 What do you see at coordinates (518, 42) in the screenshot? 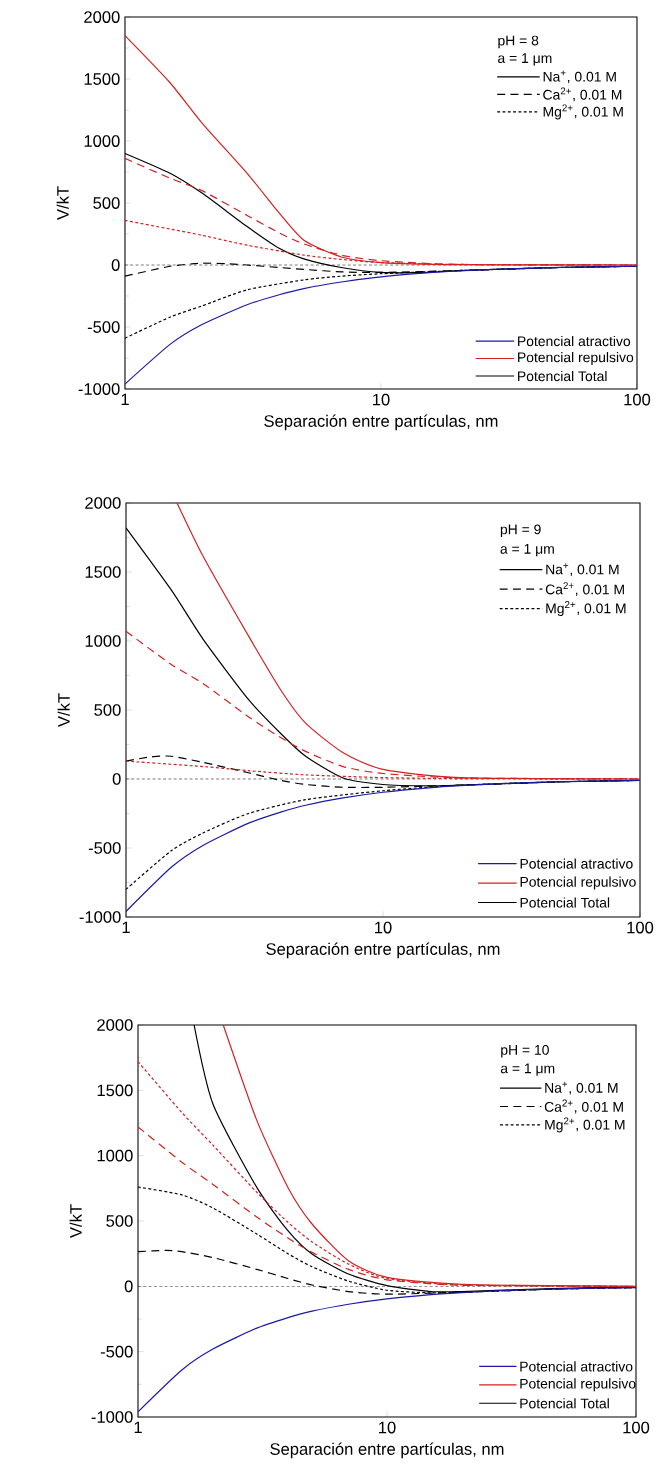
I see `annotation: pH = 8` at bounding box center [518, 42].